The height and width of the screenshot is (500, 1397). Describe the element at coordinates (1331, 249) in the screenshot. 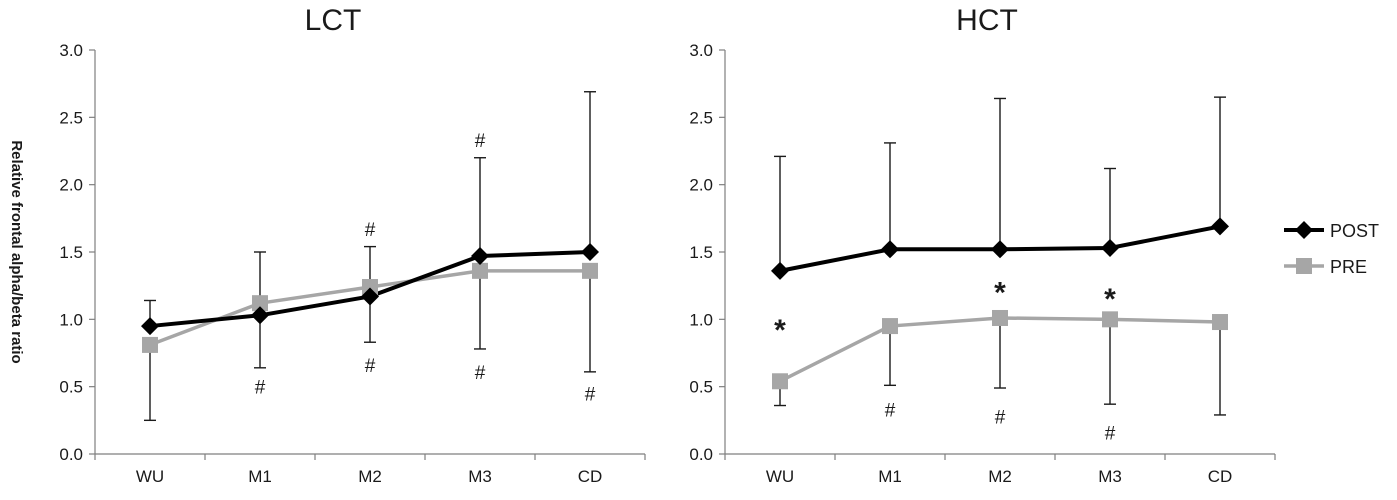

I see `legend: POST PRE` at that location.